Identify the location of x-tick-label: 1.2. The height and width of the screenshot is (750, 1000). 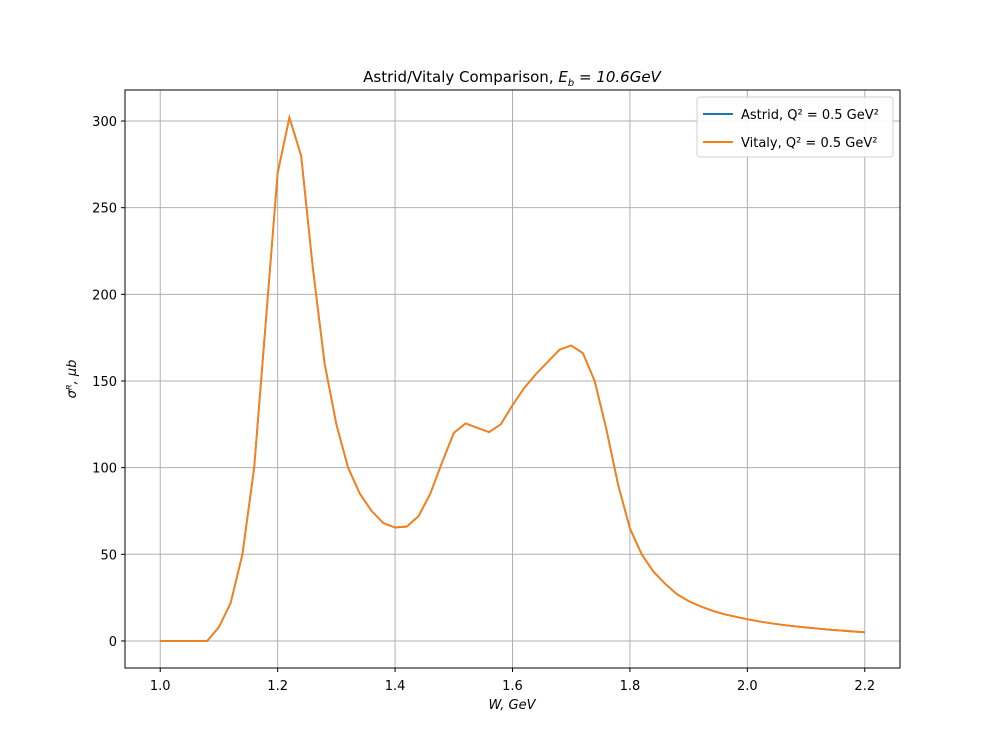
(277, 686).